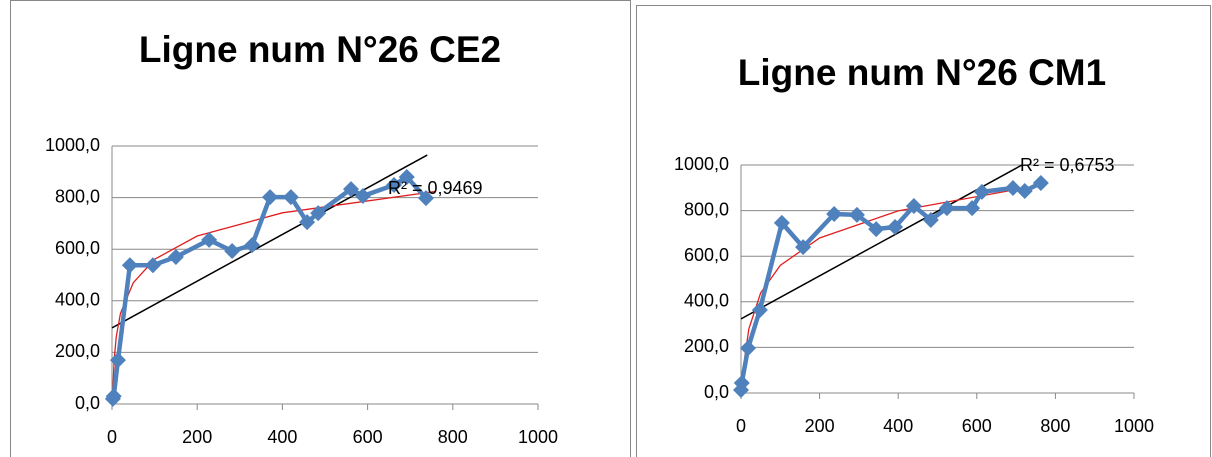 This screenshot has height=457, width=1212. What do you see at coordinates (922, 72) in the screenshot?
I see `chart-title: Ligne num N°26 CM1` at bounding box center [922, 72].